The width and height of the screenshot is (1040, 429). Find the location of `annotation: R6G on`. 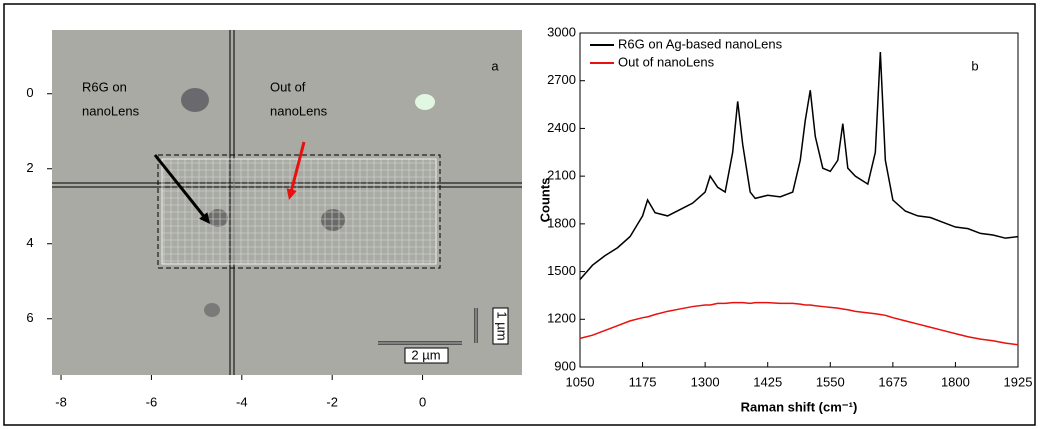

annotation: R6G on is located at coordinates (104, 86).